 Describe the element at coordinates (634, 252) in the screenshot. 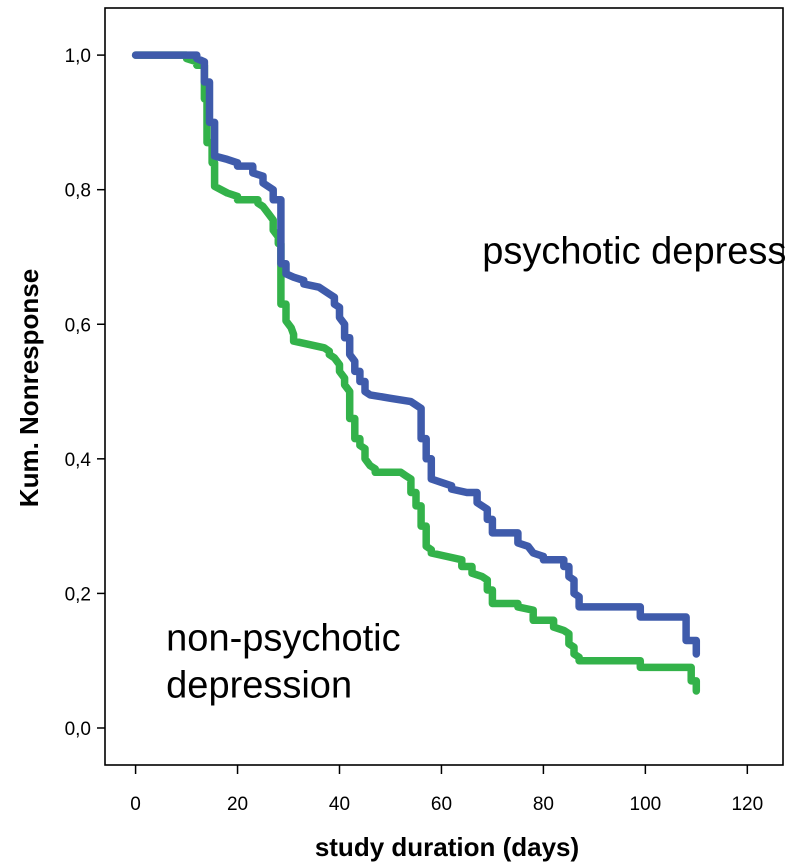

I see `annotation-label: psychotic depression` at that location.